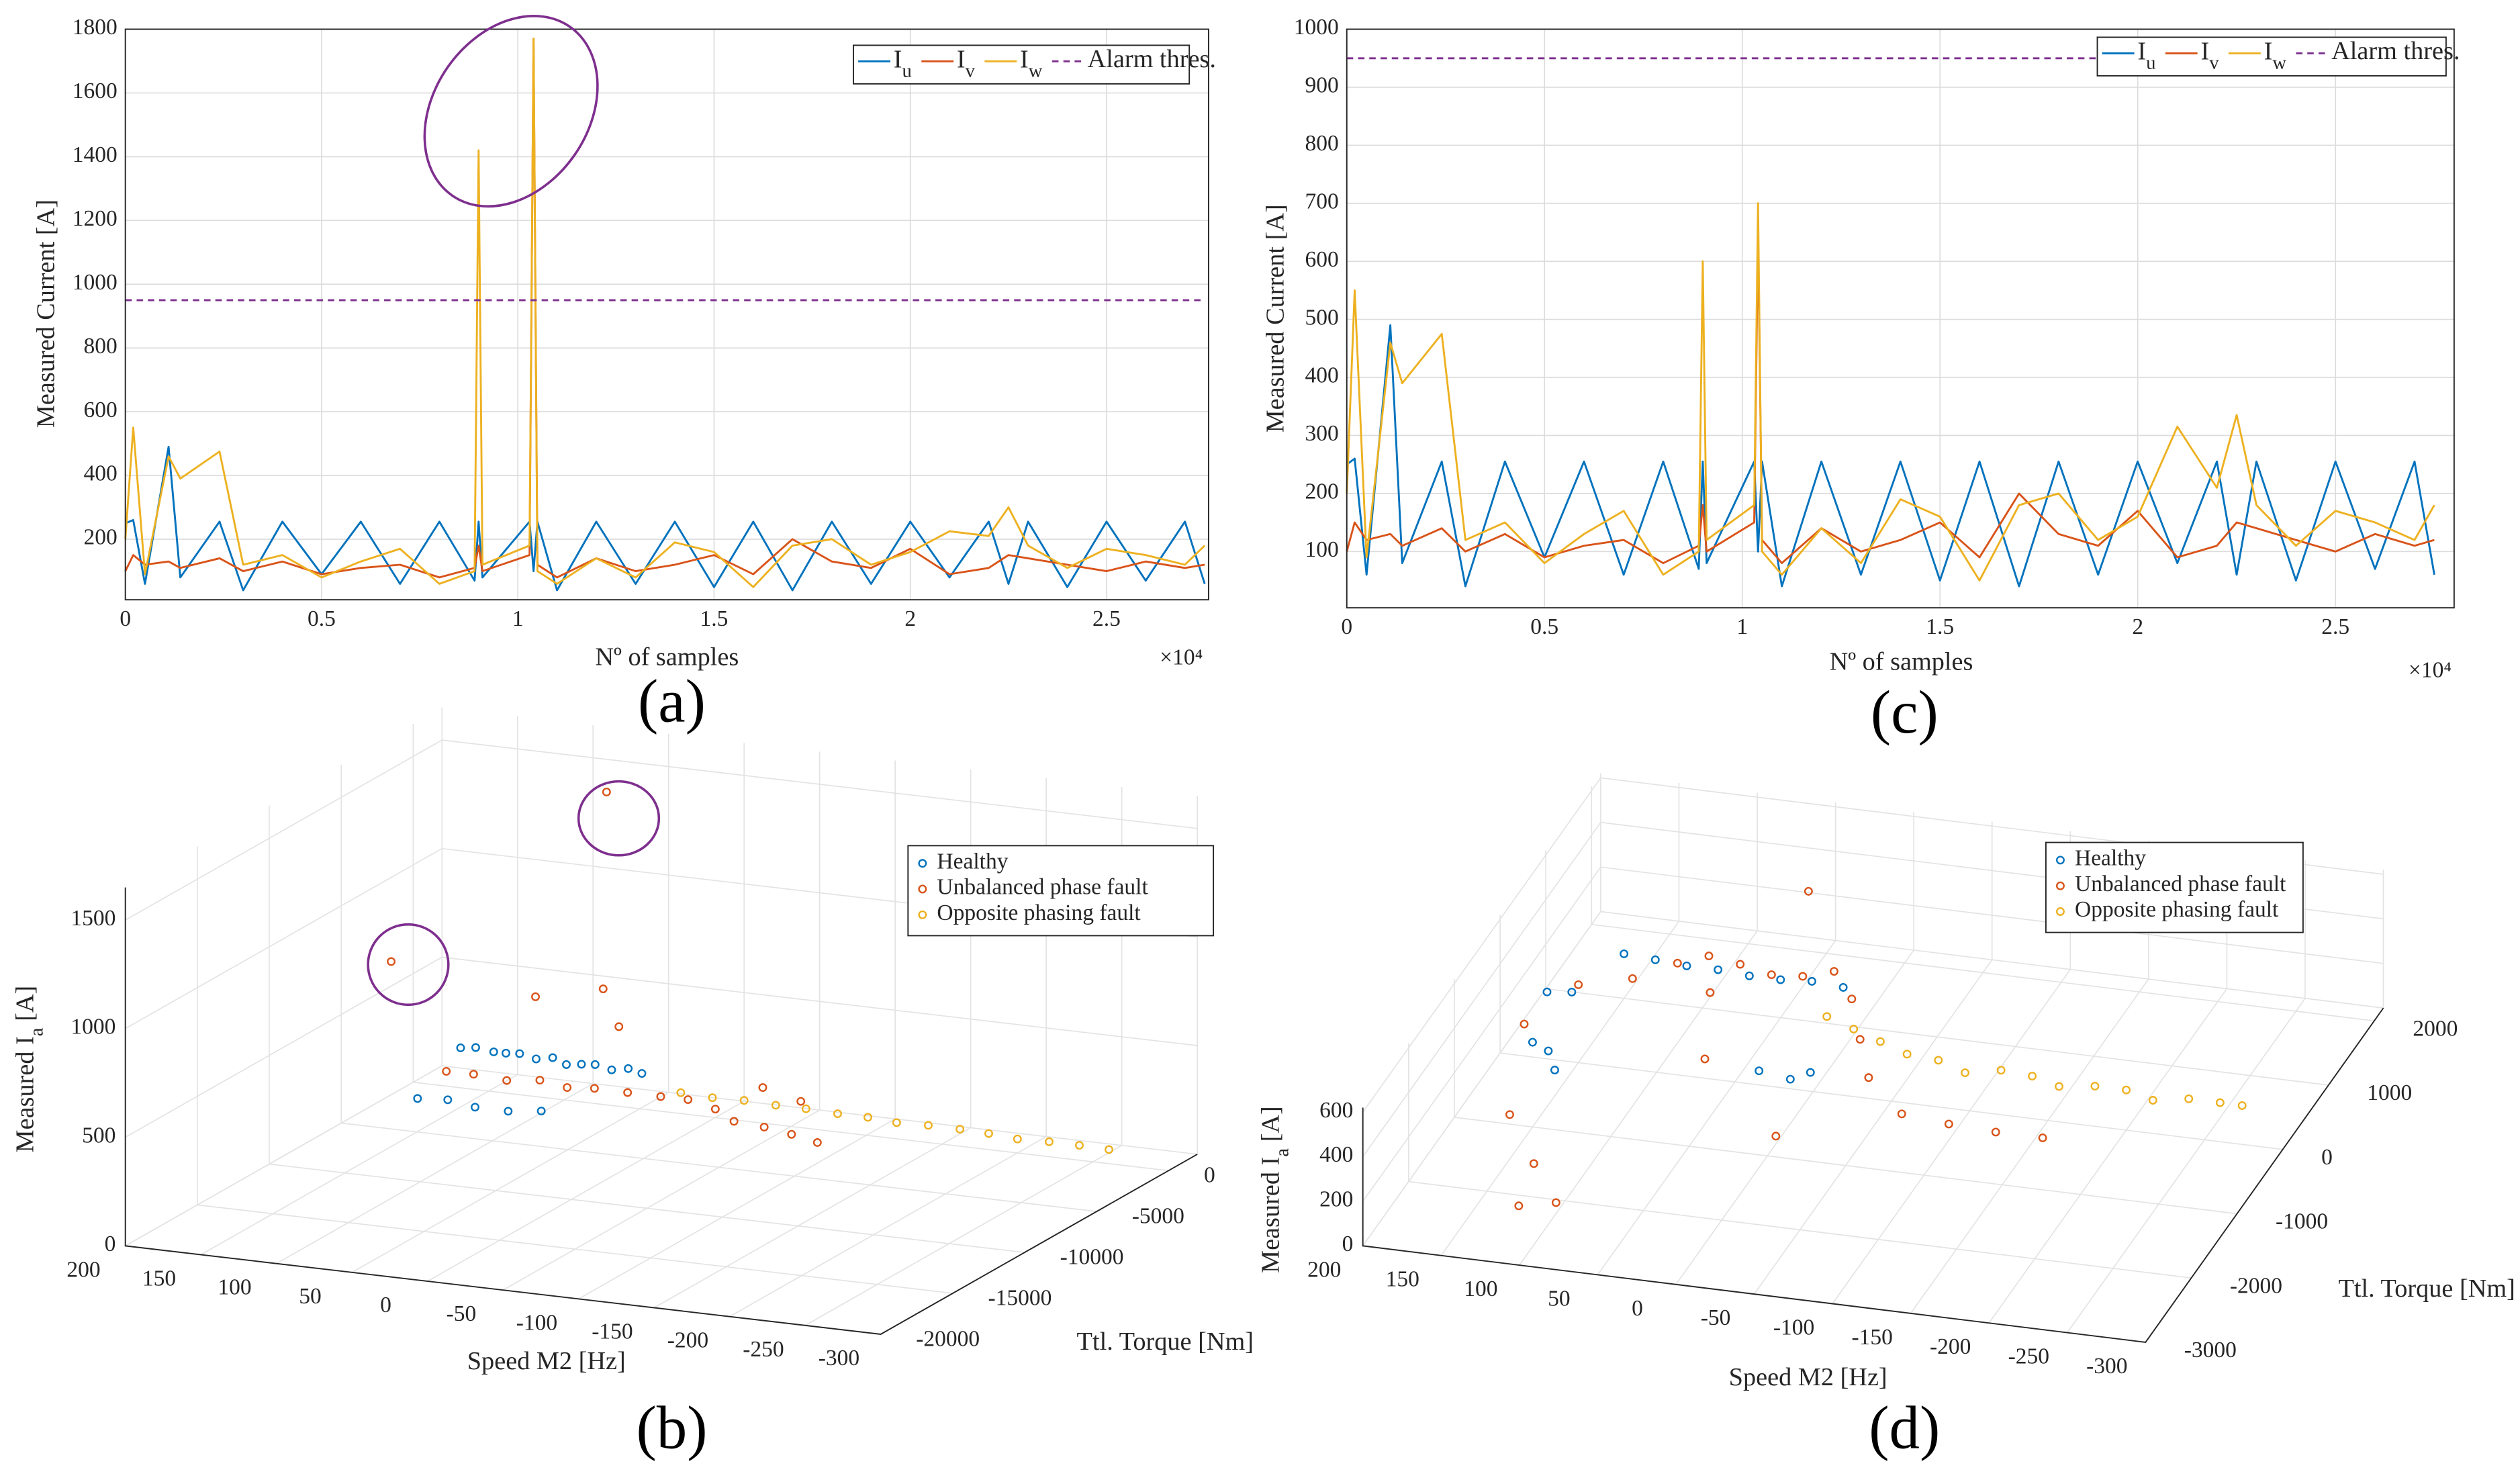 The height and width of the screenshot is (1484, 2520). Describe the element at coordinates (322, 618) in the screenshot. I see `x-tick-label: 0.5` at that location.